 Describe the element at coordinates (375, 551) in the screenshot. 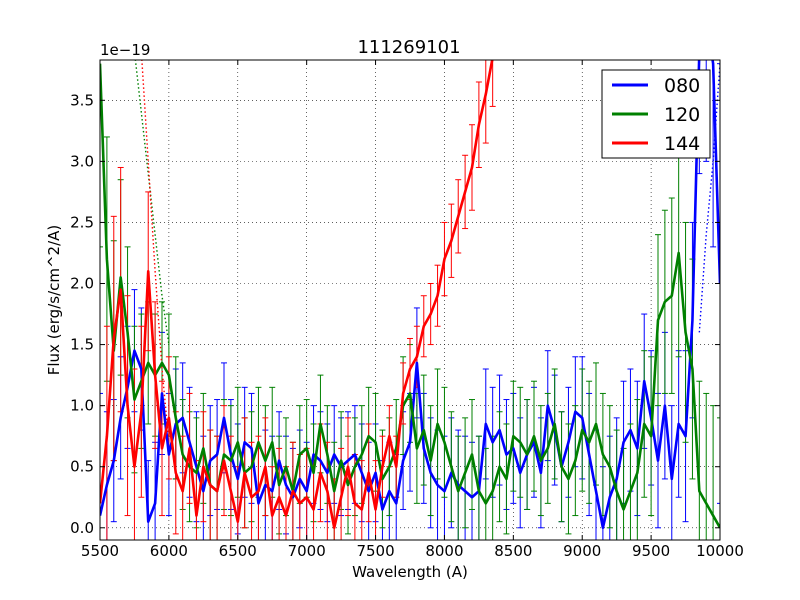

I see `x-tick-label: 7500` at that location.